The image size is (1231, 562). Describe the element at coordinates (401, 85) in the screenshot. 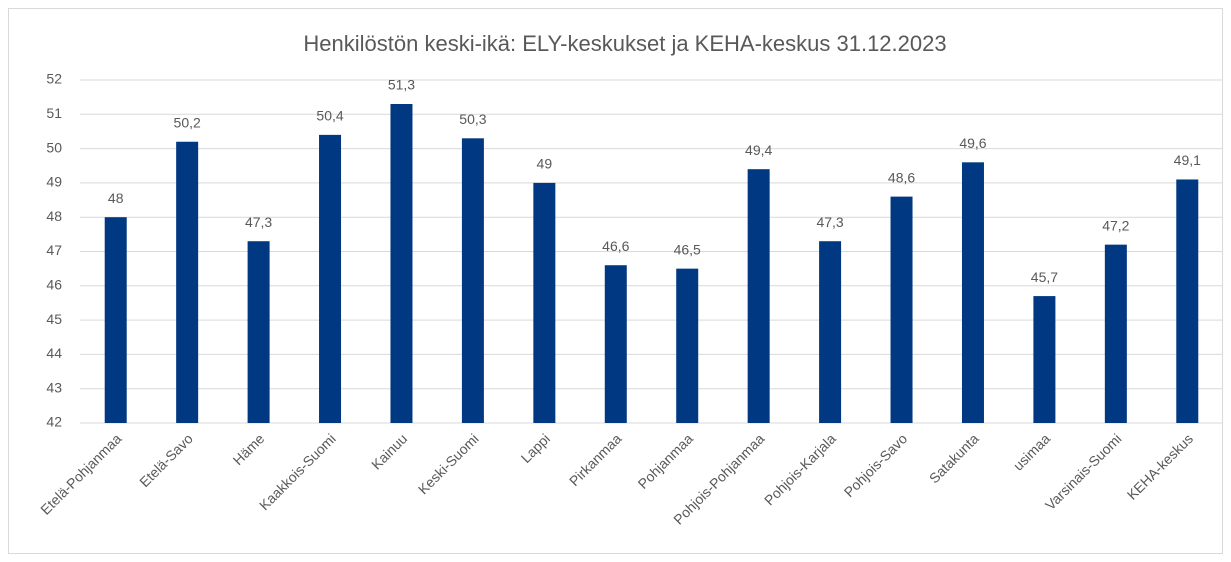

I see `value-label: 51,3` at that location.